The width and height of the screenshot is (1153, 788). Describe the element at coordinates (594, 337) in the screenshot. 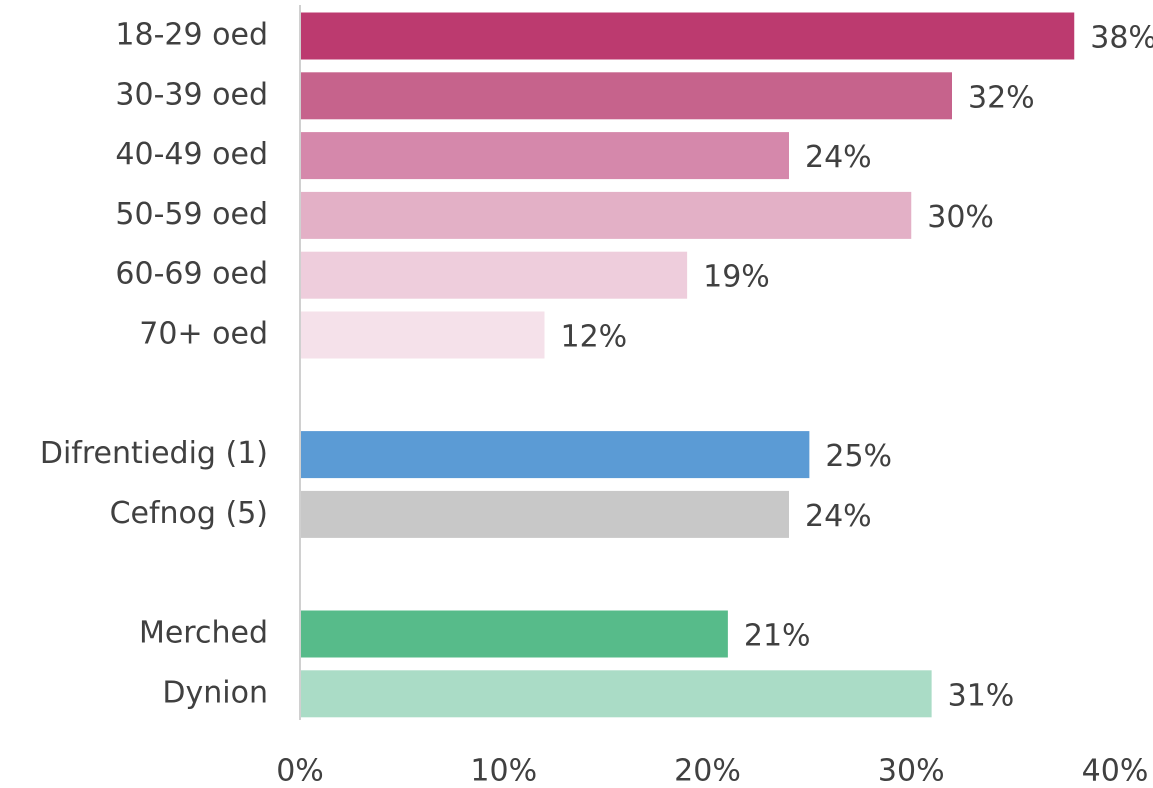

I see `value-label: 12%` at that location.